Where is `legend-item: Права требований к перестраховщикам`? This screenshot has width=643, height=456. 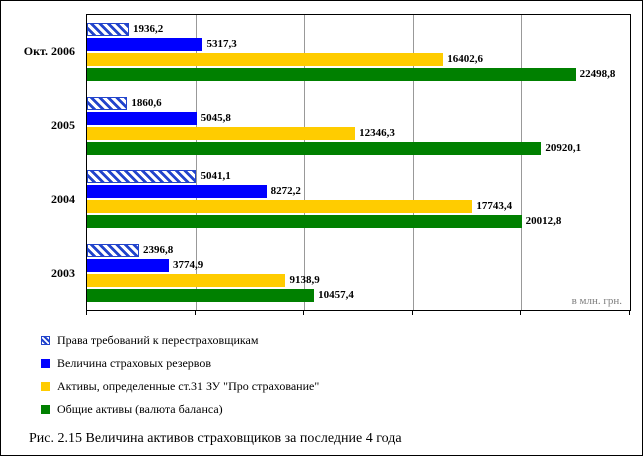
legend-item: Права требований к перестраховщикам is located at coordinates (180, 340).